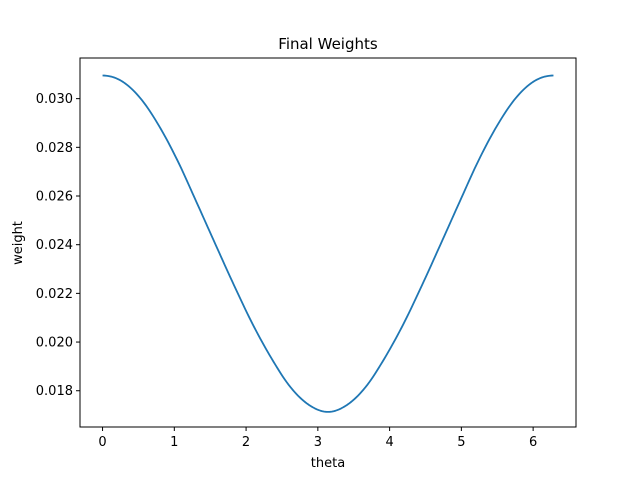 Image resolution: width=640 pixels, height=480 pixels. What do you see at coordinates (328, 44) in the screenshot?
I see `chart-title: Final Weights` at bounding box center [328, 44].